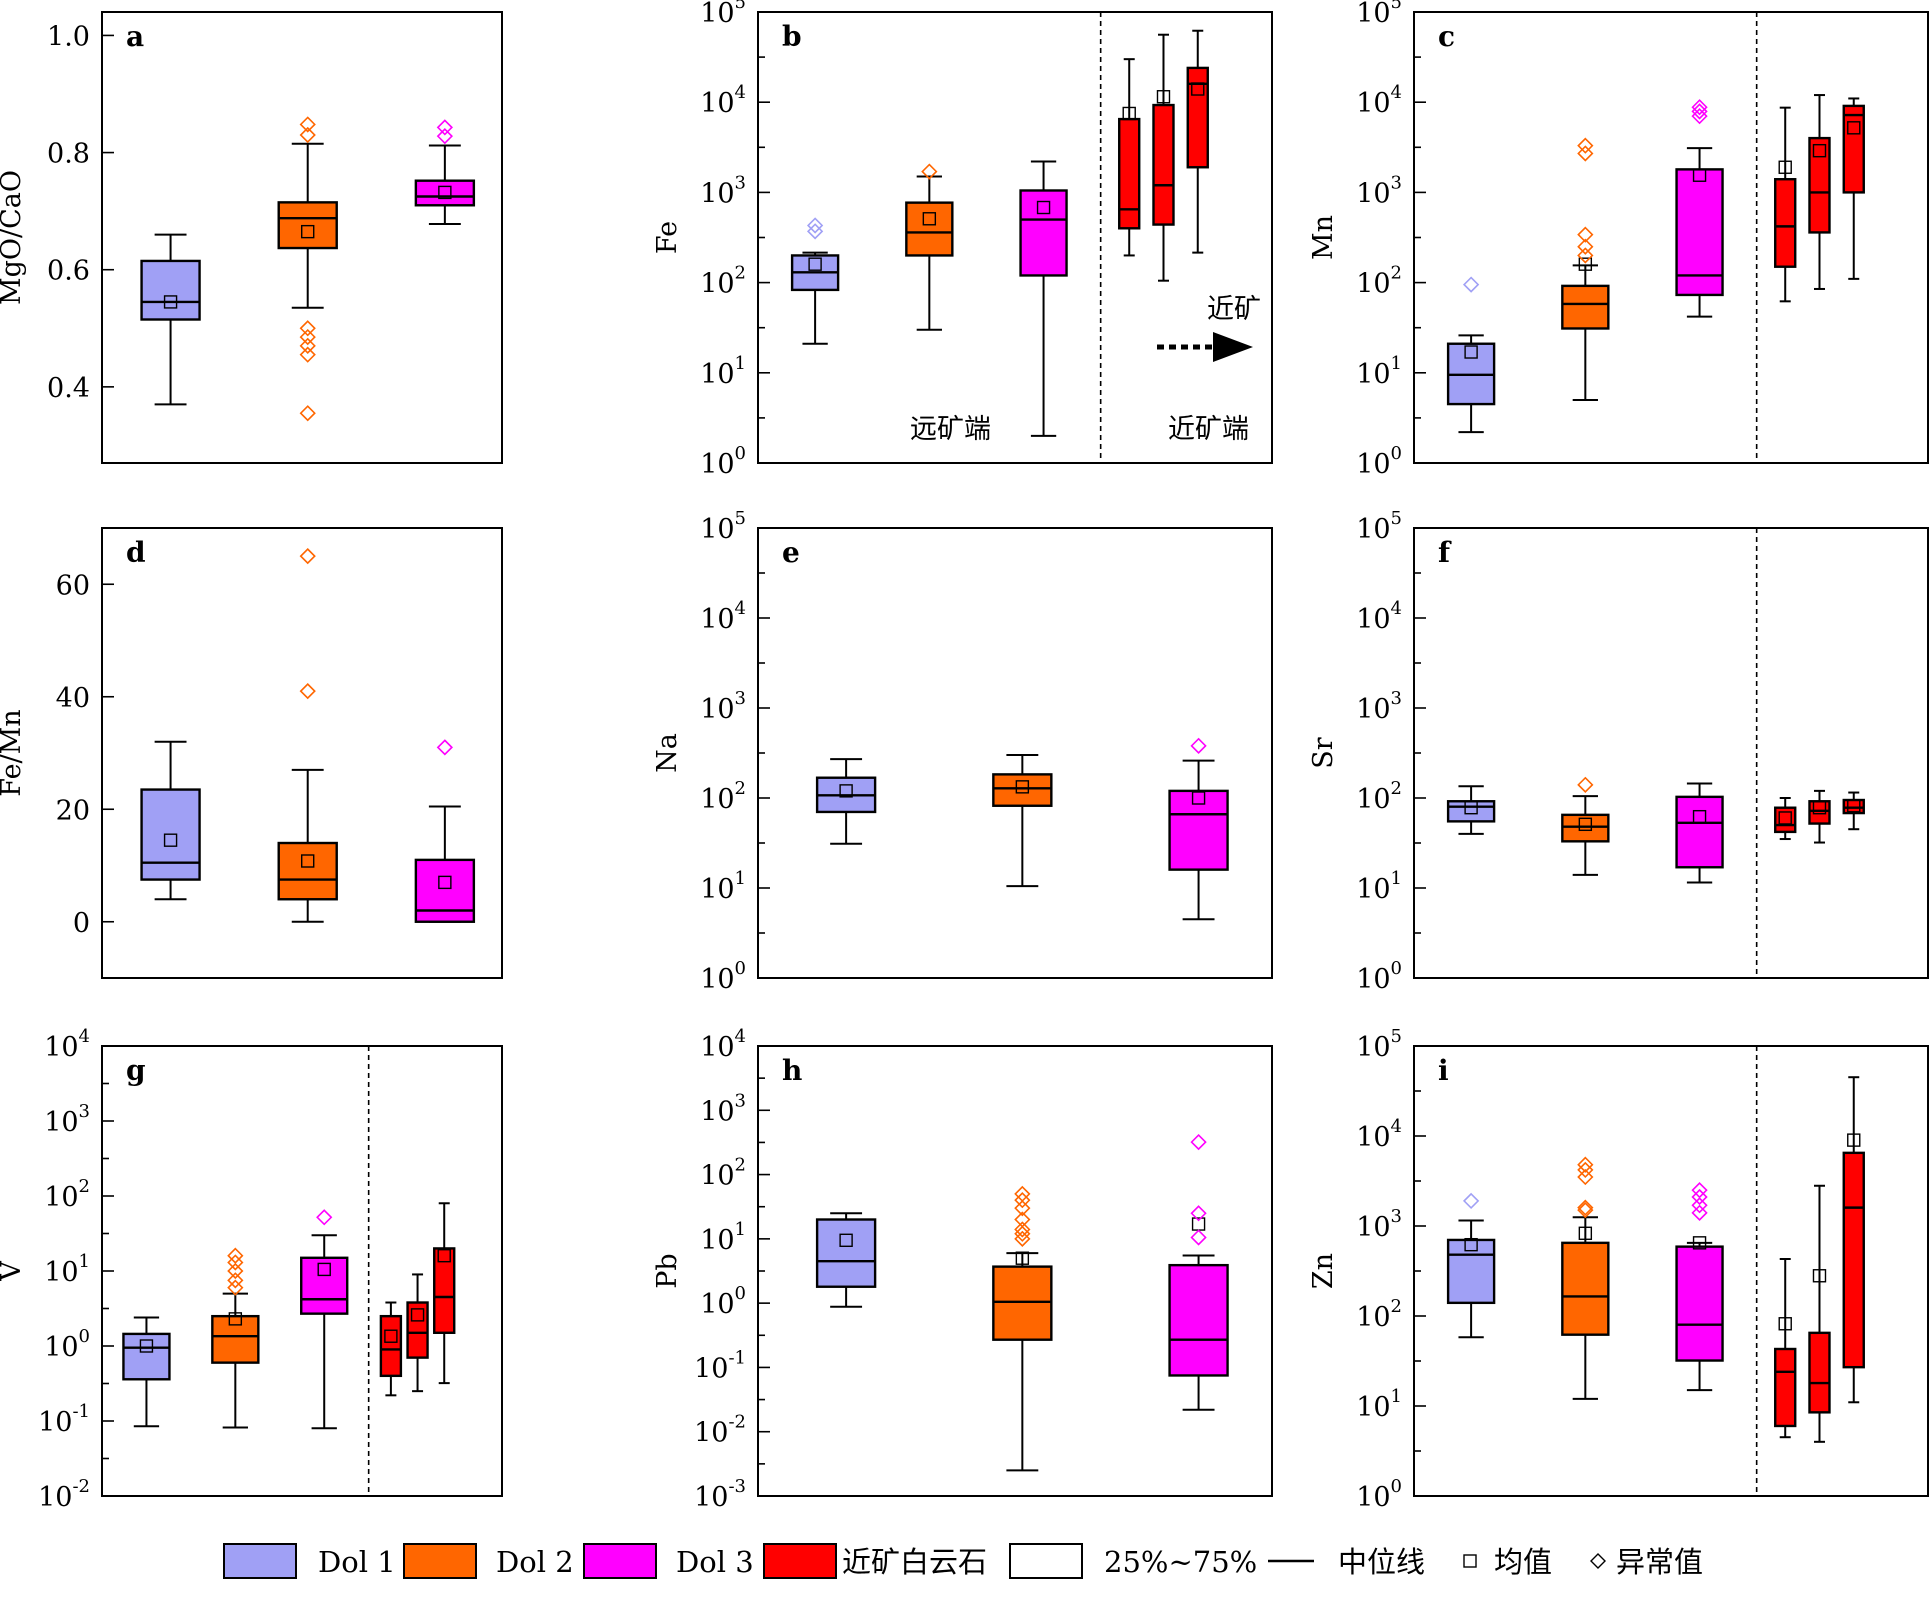  What do you see at coordinates (668, 1561) in the screenshot?
I see `legend-item: Dol 3` at bounding box center [668, 1561].